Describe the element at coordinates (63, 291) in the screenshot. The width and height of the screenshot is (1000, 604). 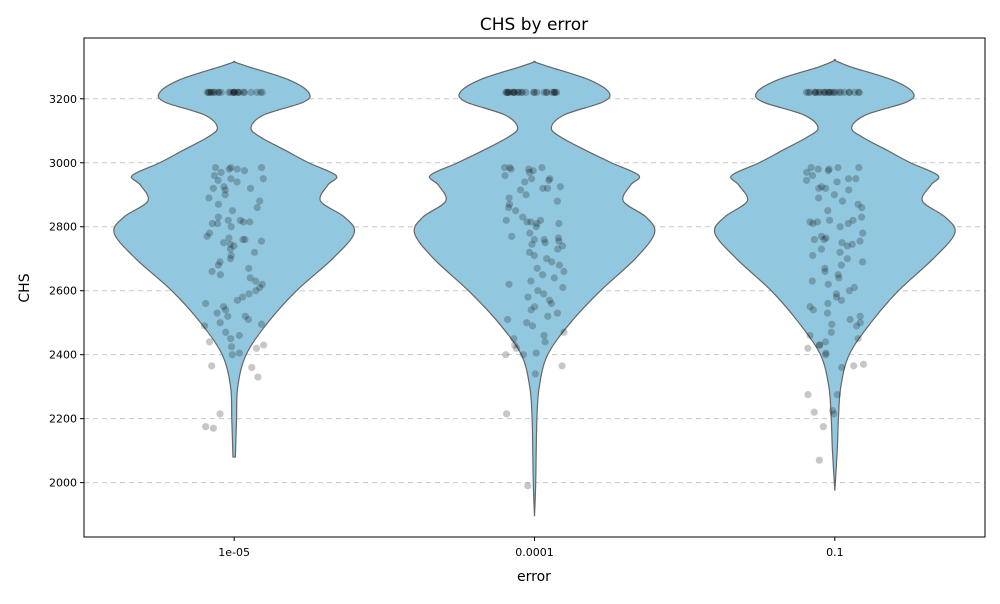
I see `y-tick-label: 2600` at that location.